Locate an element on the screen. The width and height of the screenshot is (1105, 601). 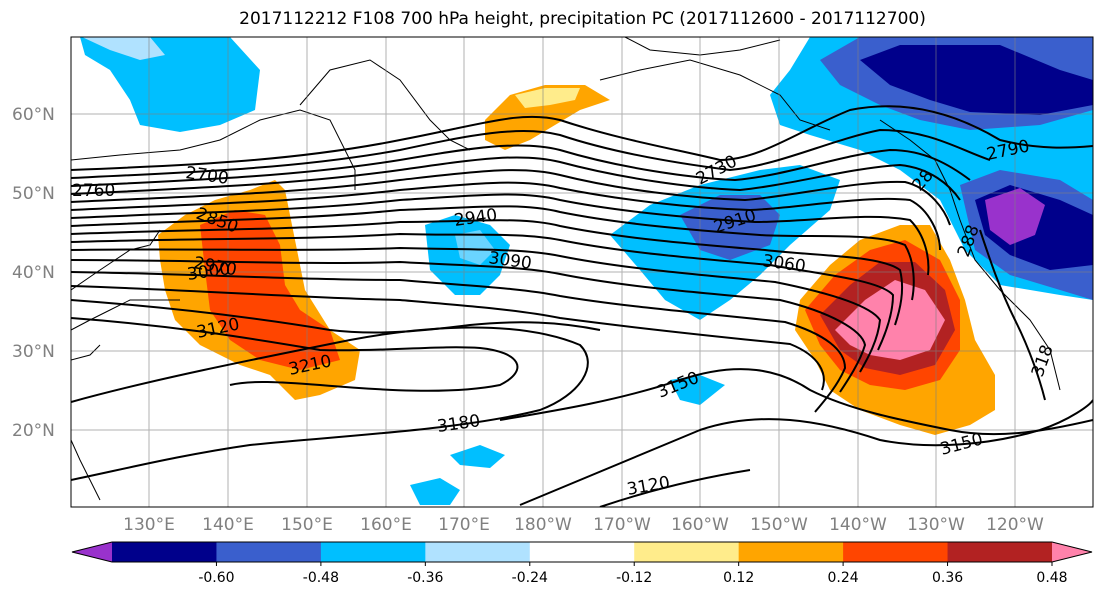
lon-label: 170°W is located at coordinates (622, 525).